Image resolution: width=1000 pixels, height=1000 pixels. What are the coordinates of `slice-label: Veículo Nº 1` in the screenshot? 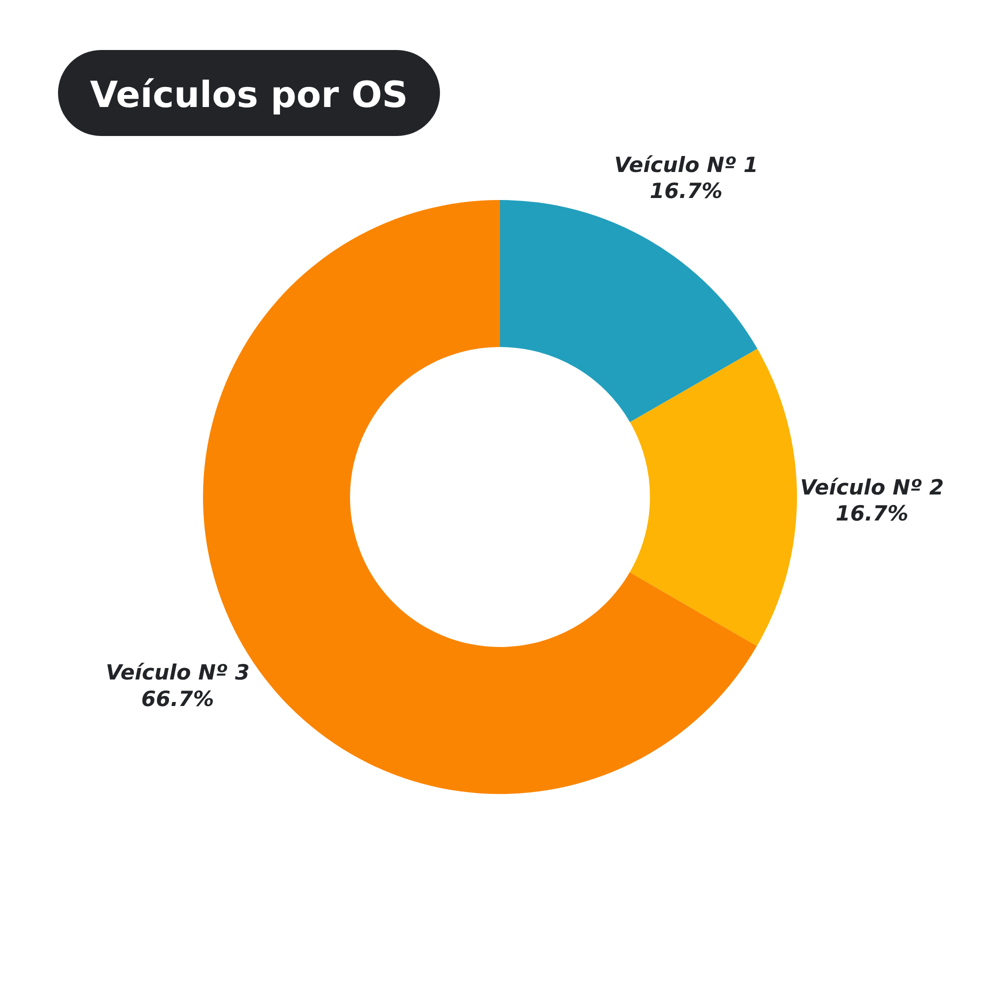 It's located at (686, 164).